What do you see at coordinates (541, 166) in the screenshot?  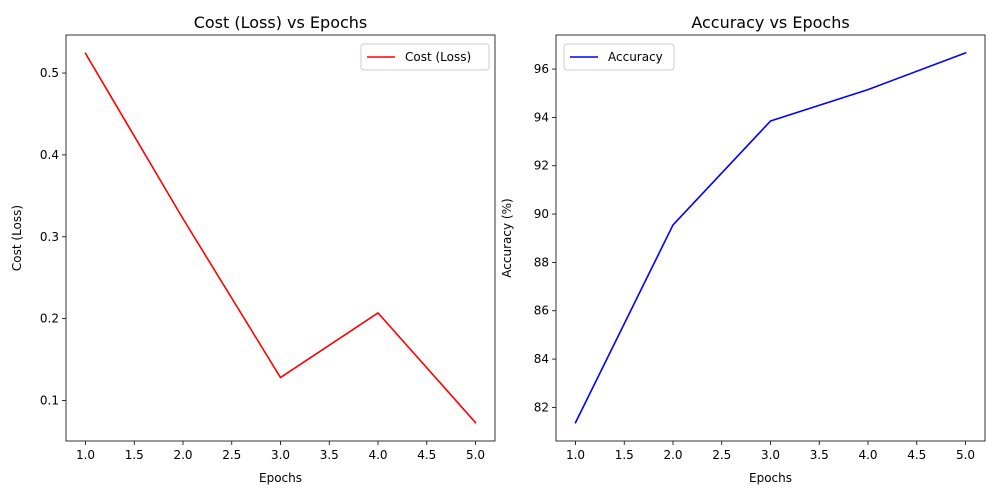 I see `y-tick-label: 92` at bounding box center [541, 166].